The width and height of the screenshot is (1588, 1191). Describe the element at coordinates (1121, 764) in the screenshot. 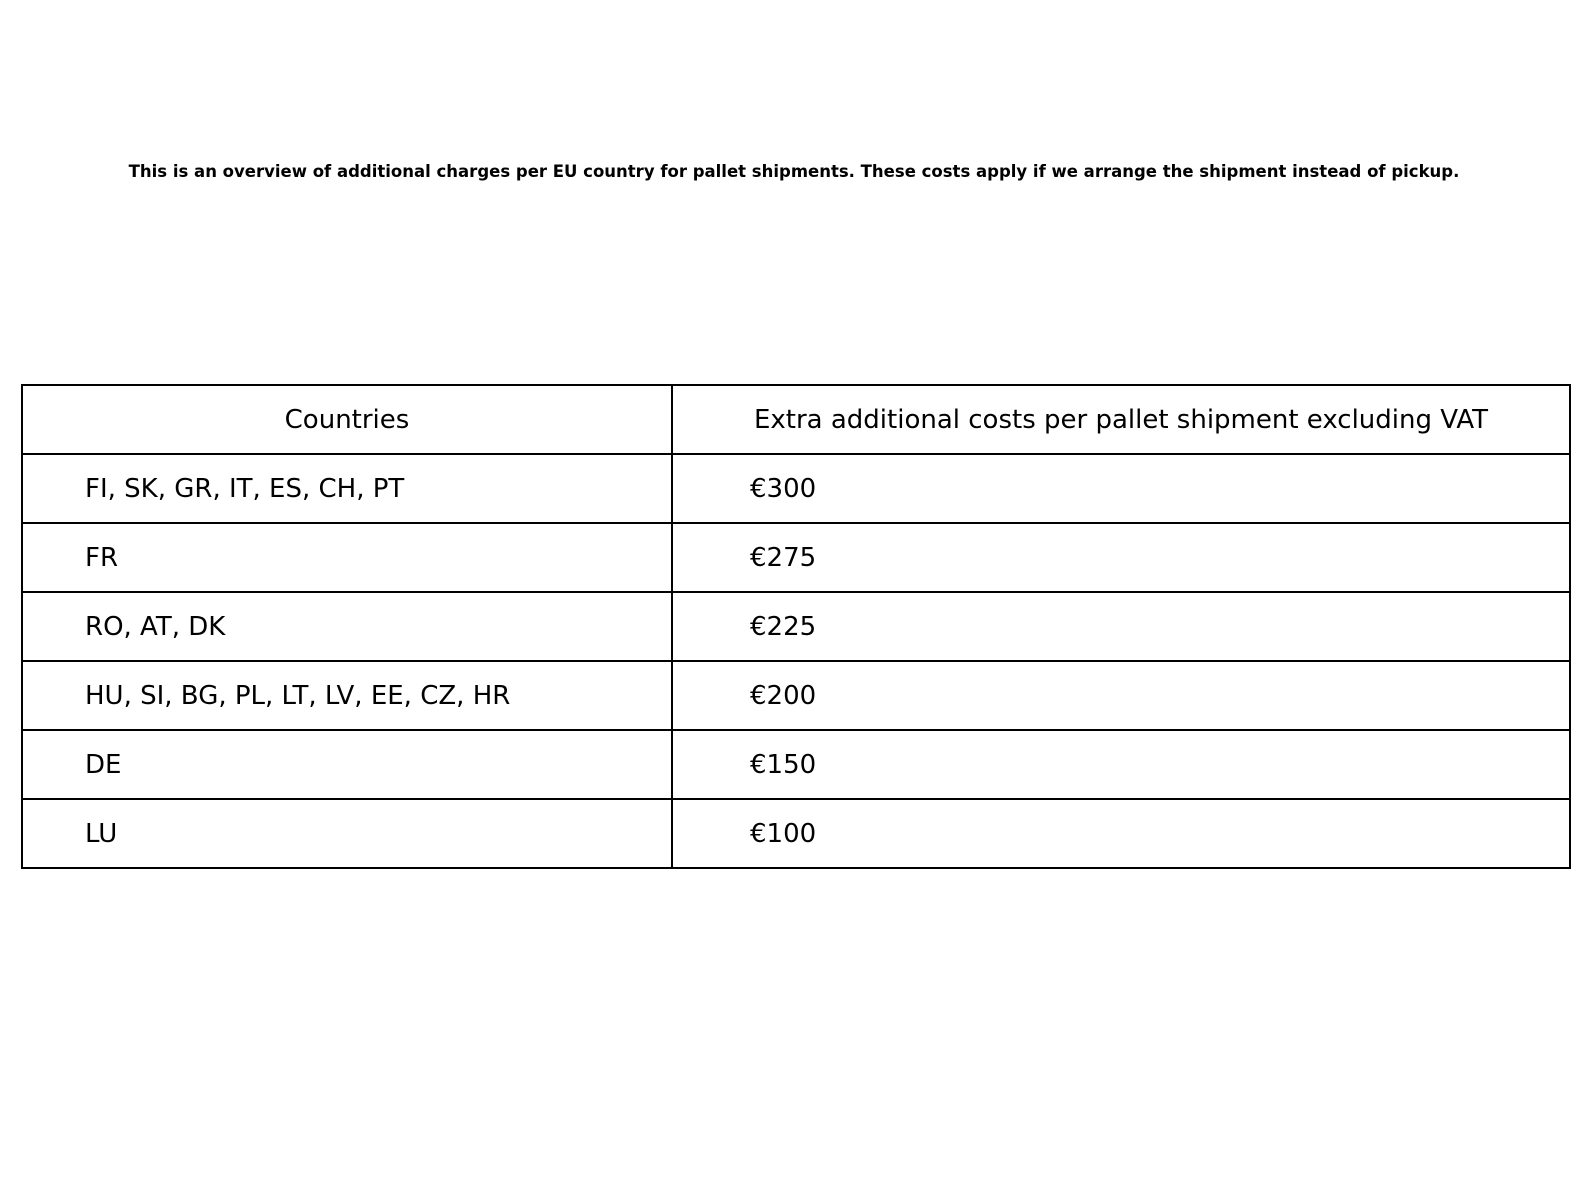

I see `cost-cell: €150` at that location.